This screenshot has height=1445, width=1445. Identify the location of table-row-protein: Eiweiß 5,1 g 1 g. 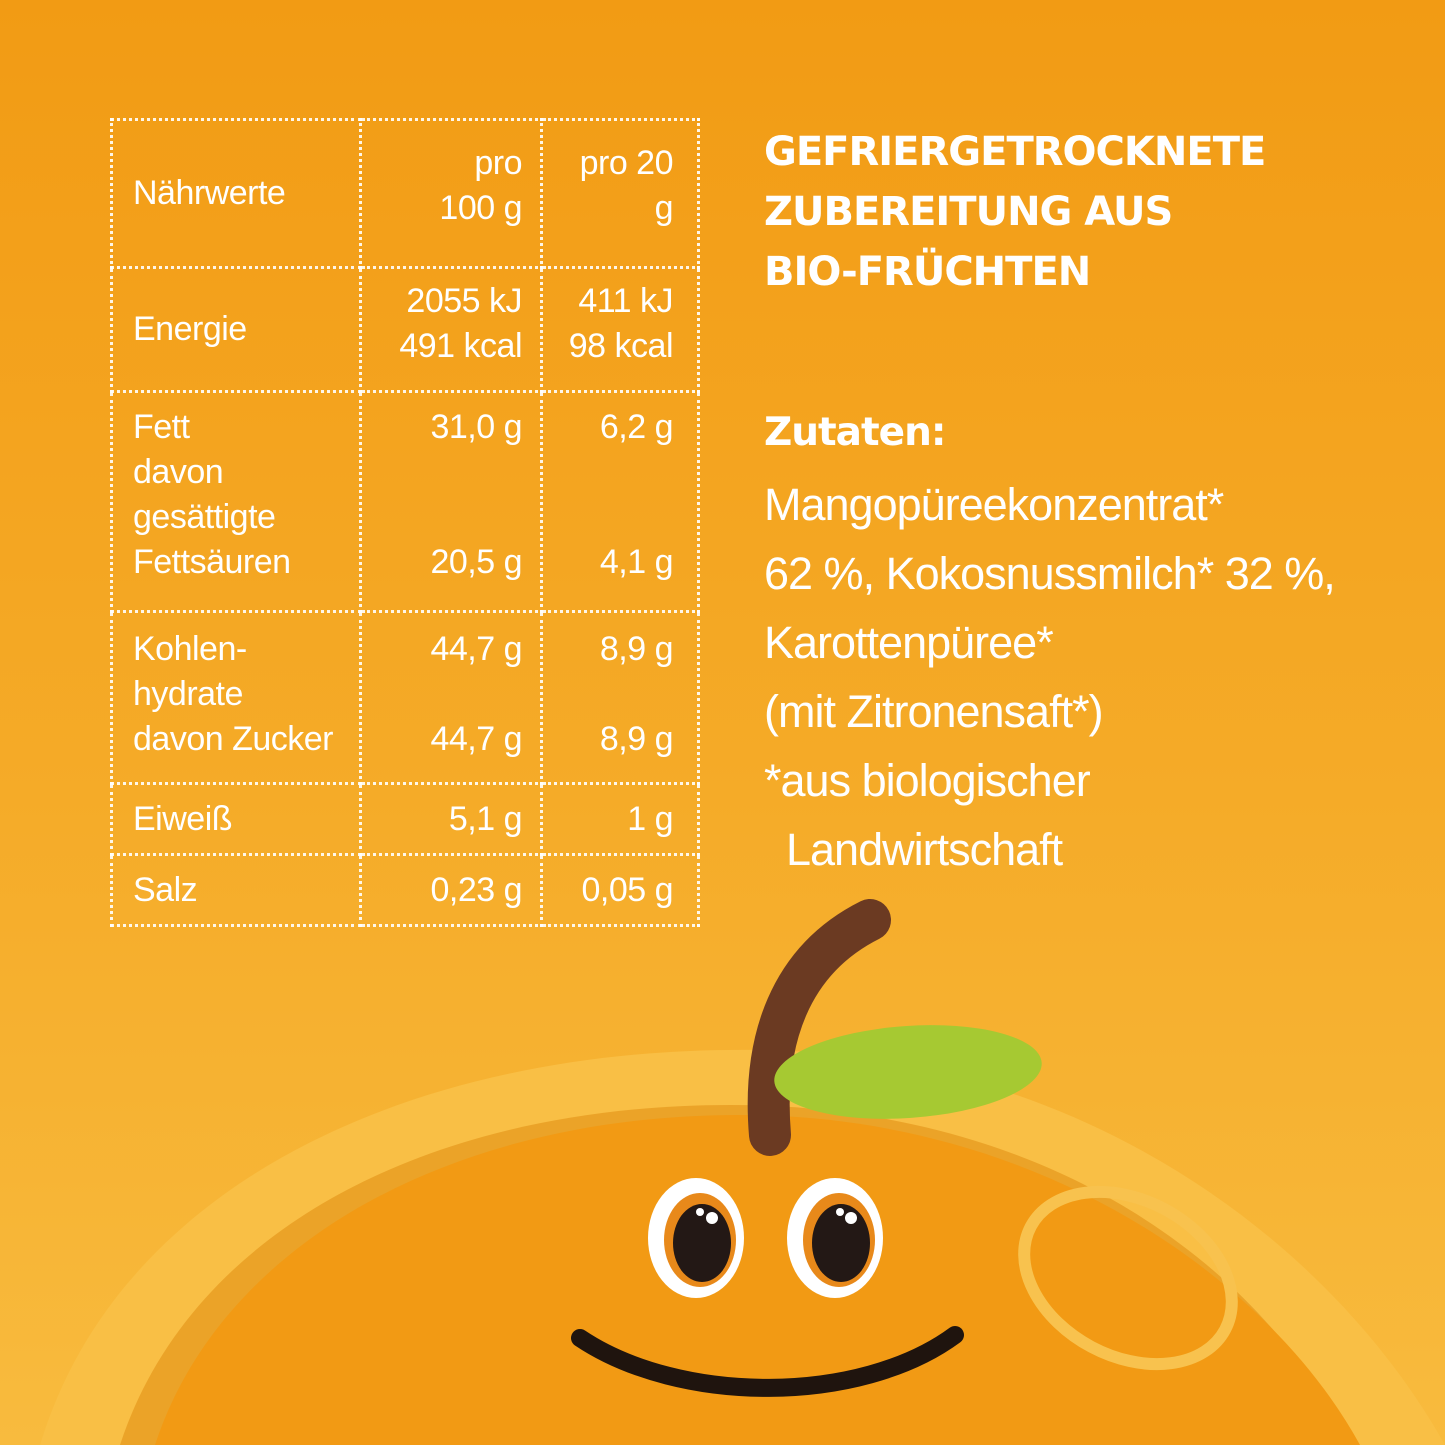
(405, 819).